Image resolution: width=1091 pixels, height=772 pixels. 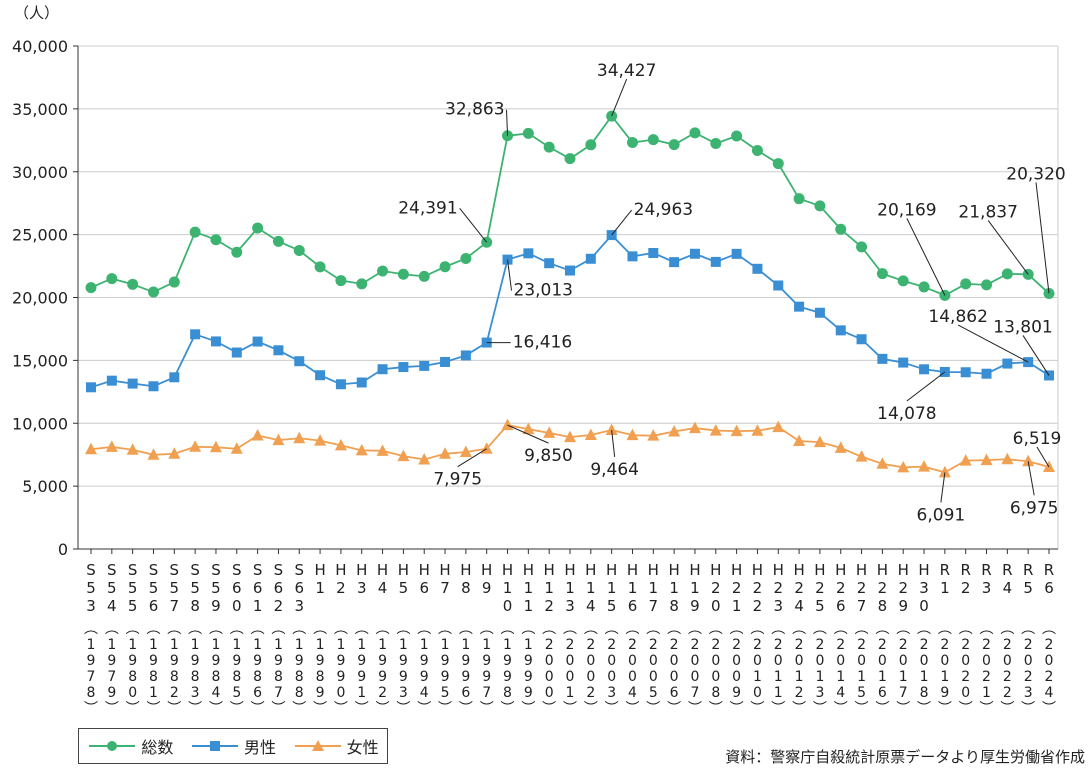 I want to click on data-label-total-41: 20,169, so click(x=906, y=210).